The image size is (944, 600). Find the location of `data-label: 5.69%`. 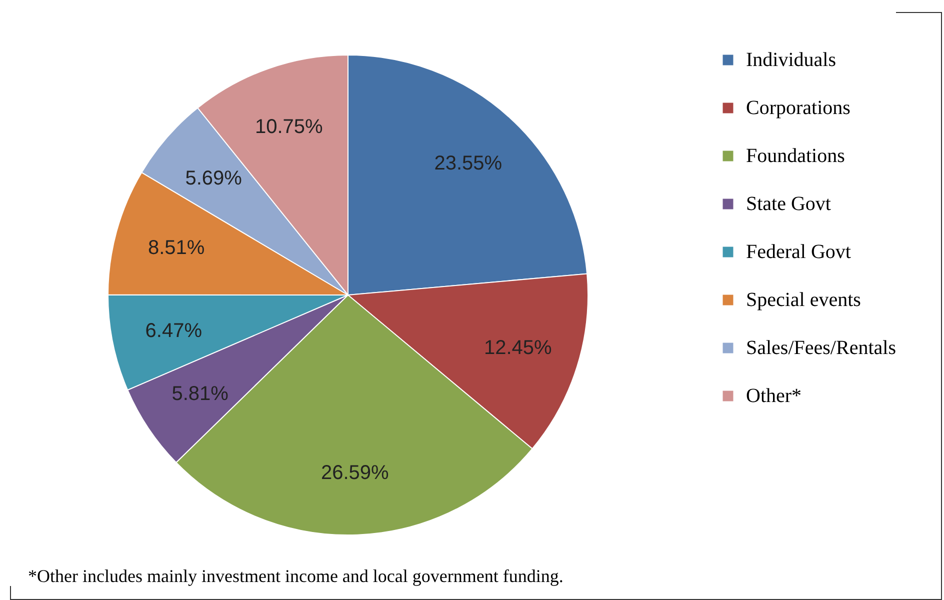

data-label: 5.69% is located at coordinates (213, 178).